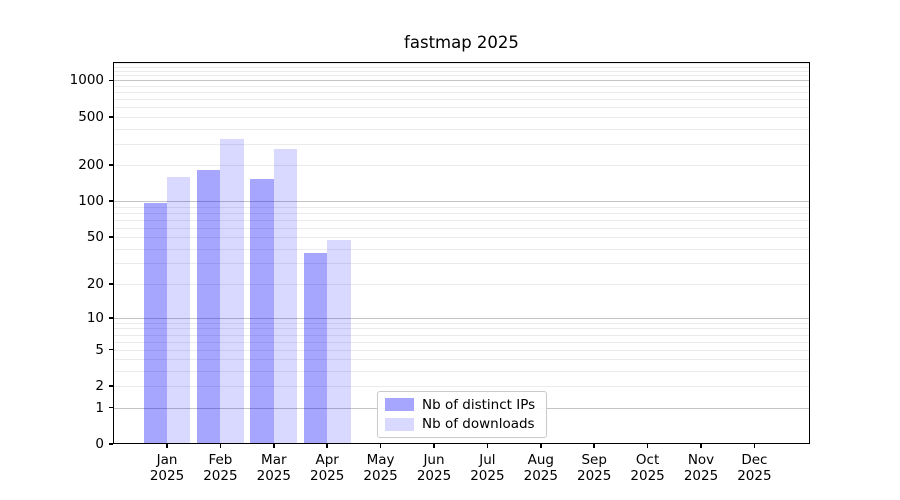 The image size is (900, 500). What do you see at coordinates (540, 460) in the screenshot?
I see `x-tick-month: Aug` at bounding box center [540, 460].